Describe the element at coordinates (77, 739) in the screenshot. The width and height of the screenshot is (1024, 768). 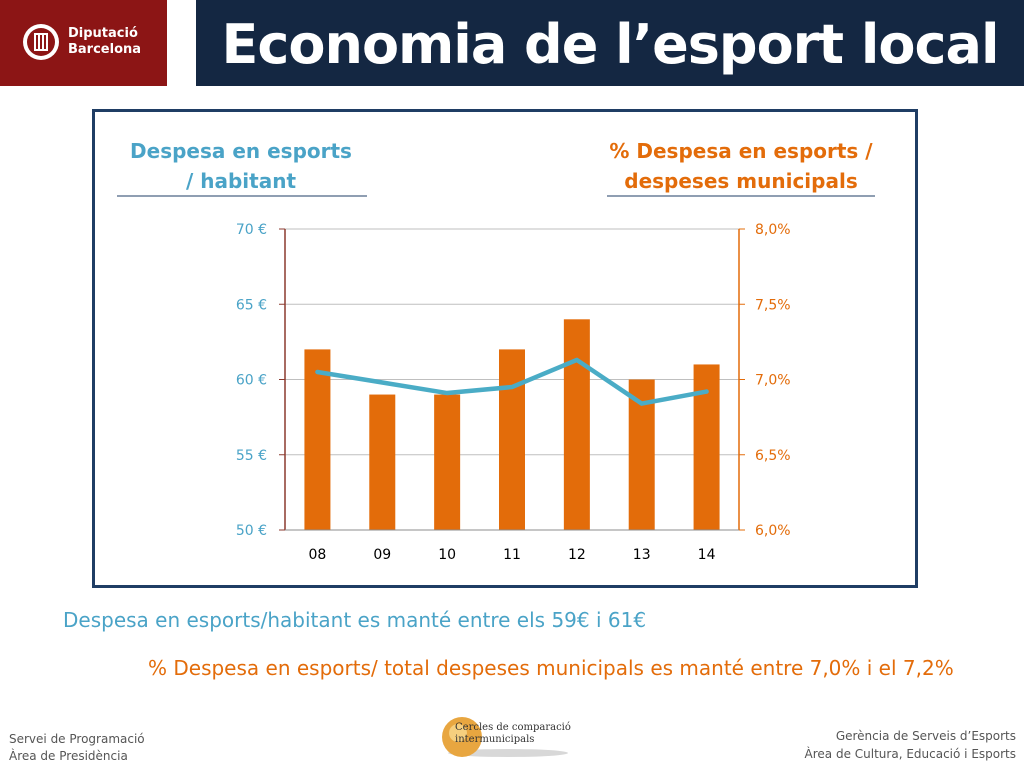
I see `footer-left-line1: Servei de Programació` at that location.